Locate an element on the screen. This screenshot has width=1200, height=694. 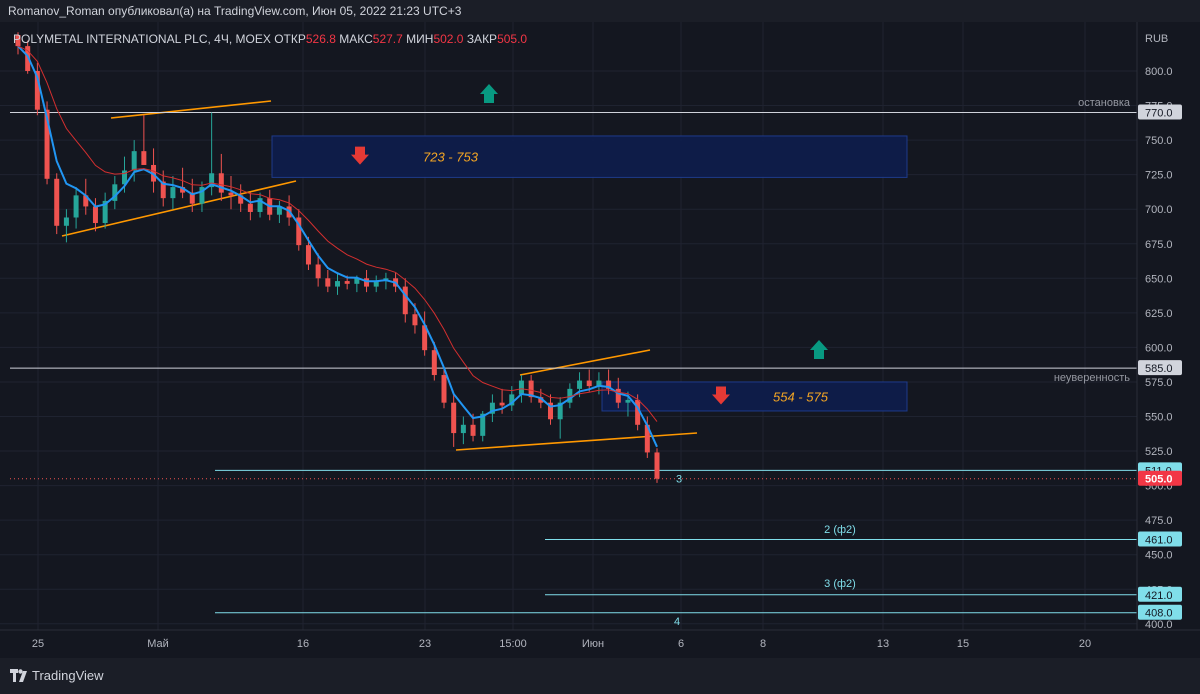
time-axis: 25 Май 16 23 15:00 Июн 6 8 13 15 20 is located at coordinates (600, 643).